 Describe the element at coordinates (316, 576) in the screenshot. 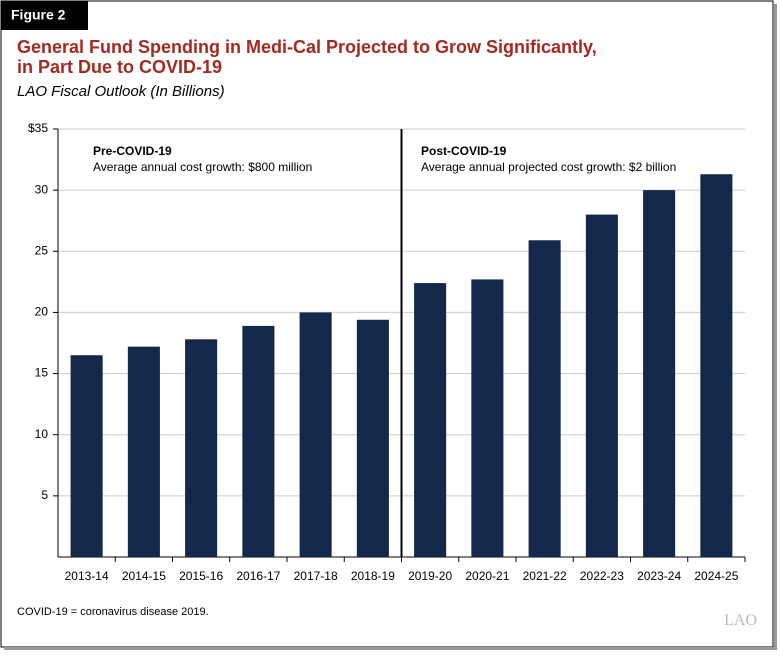

I see `x-tick-label: 2017-18` at that location.